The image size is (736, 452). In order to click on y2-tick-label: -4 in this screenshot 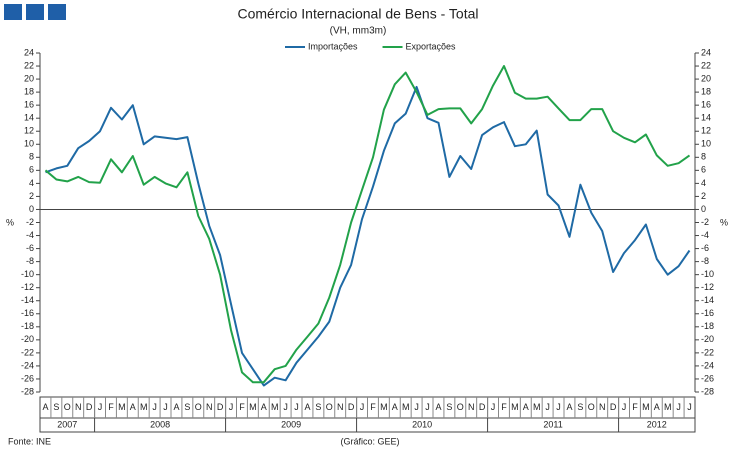, I will do `click(705, 235)`.